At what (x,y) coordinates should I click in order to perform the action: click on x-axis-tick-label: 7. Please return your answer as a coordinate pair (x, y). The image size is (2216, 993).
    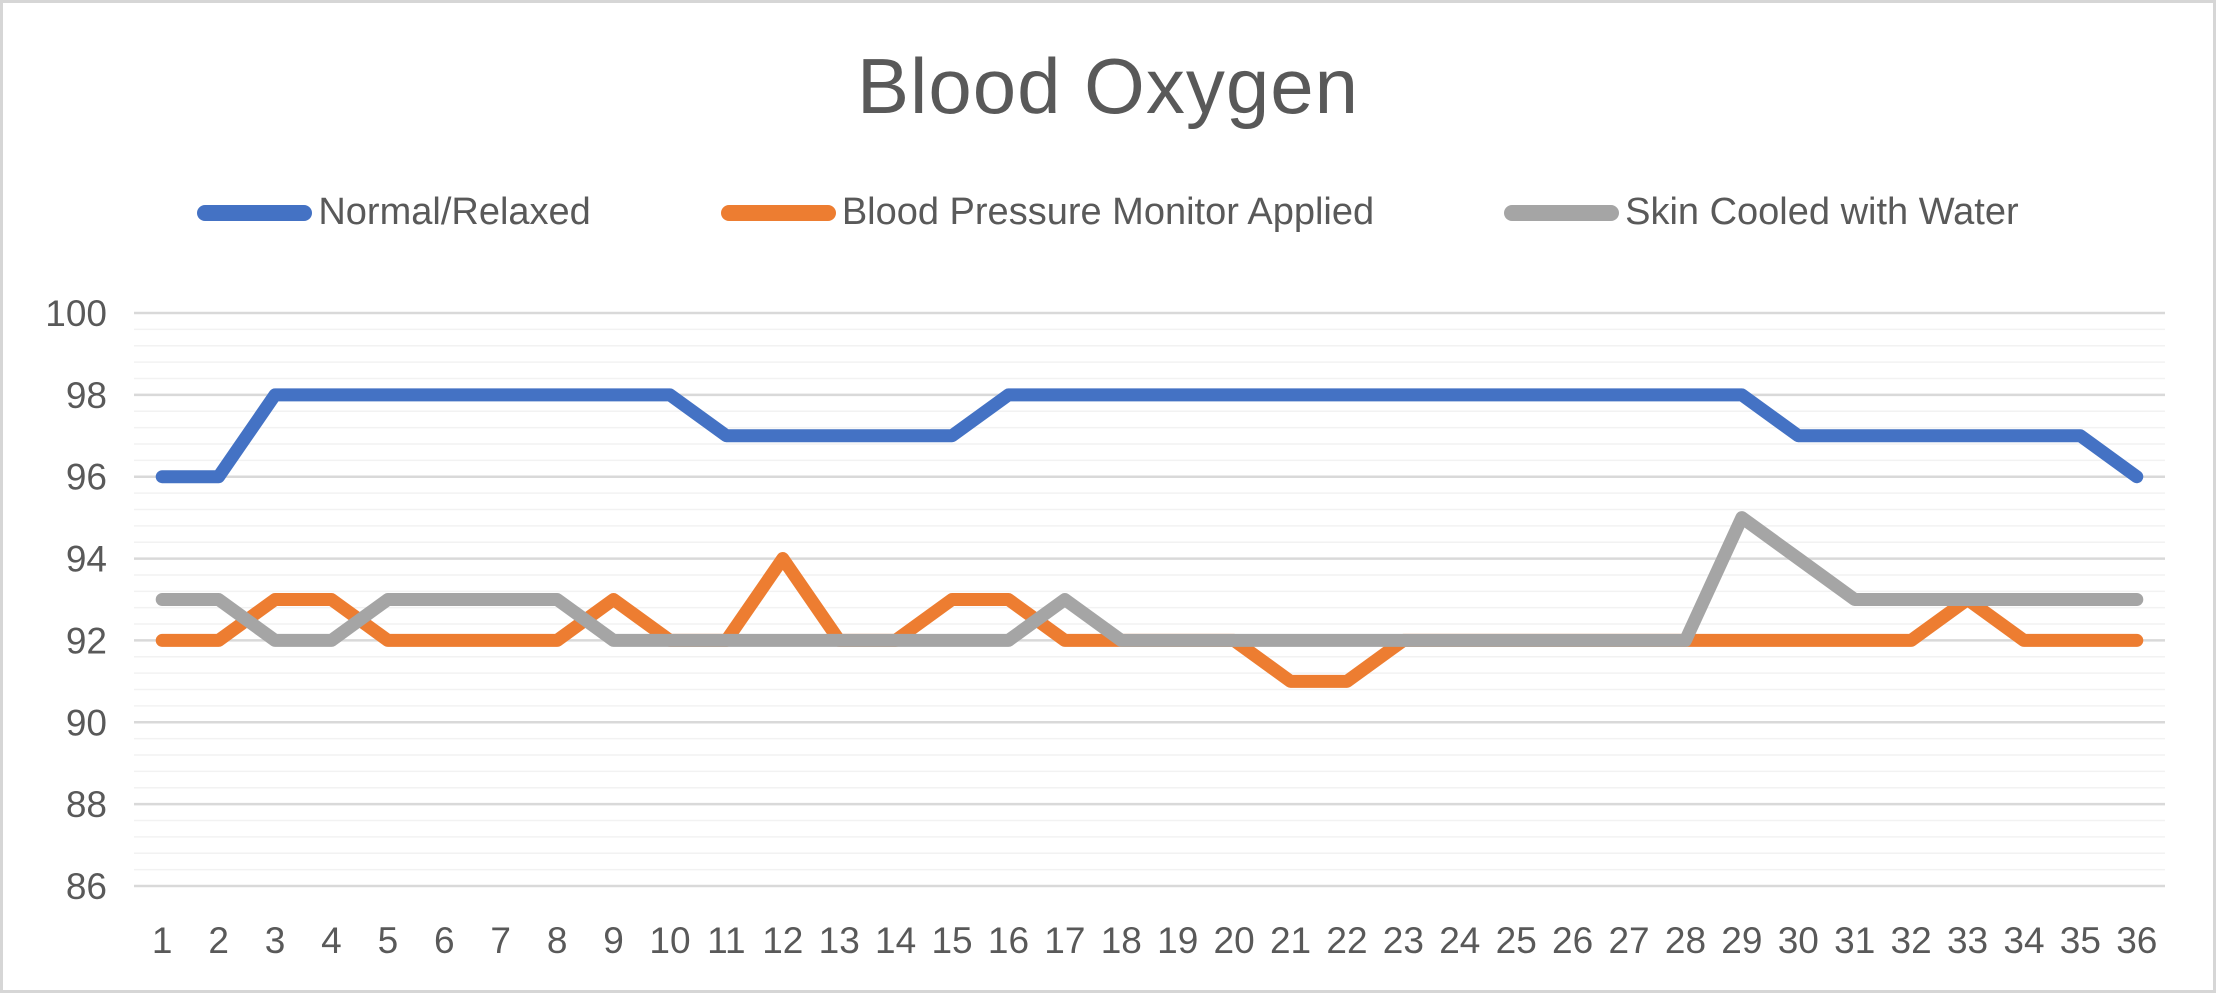
    Looking at the image, I should click on (500, 940).